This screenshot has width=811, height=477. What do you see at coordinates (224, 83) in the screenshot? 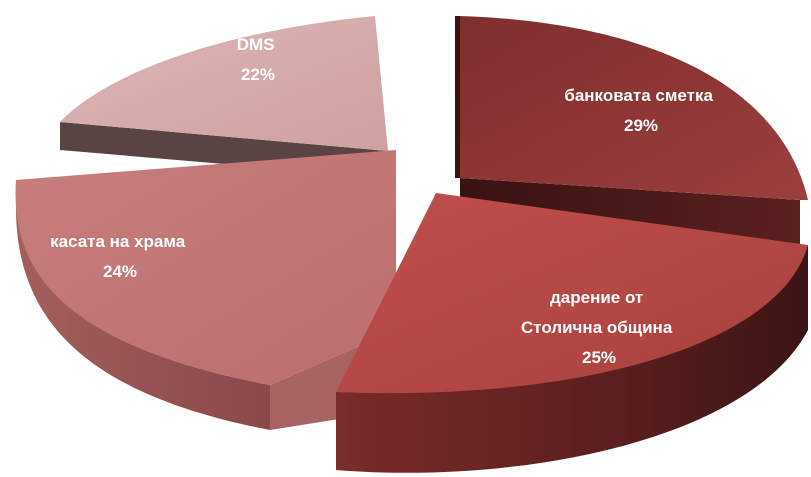
I see `slice-dms-top` at bounding box center [224, 83].